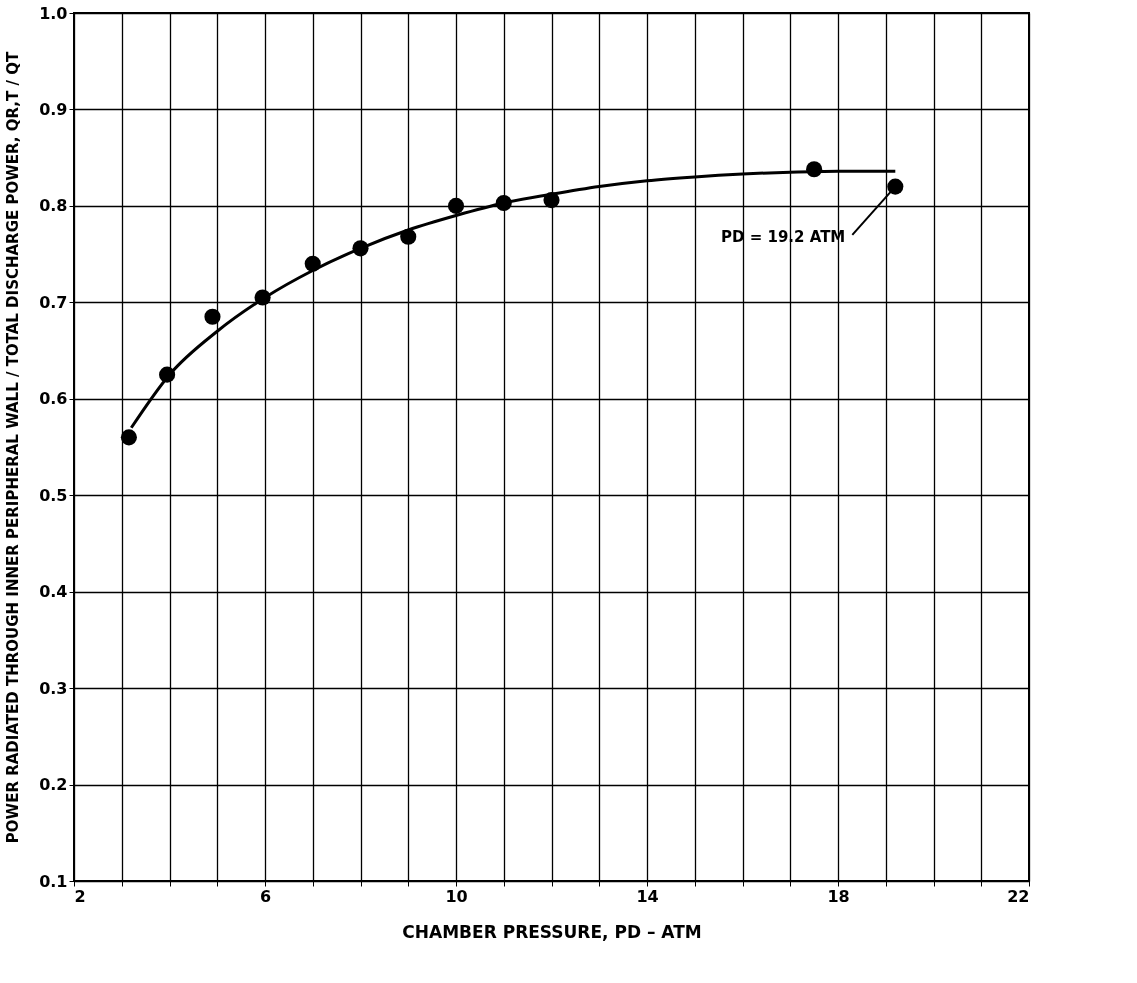  Describe the element at coordinates (80, 896) in the screenshot. I see `x-tick-label: 2` at that location.